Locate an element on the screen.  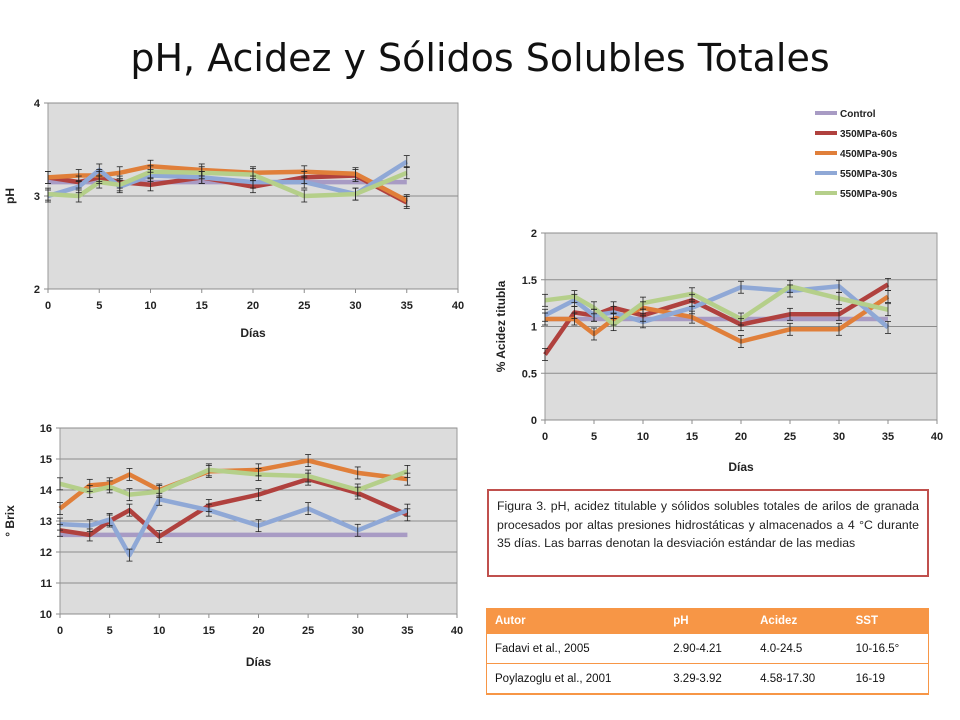
y-tick-label: 0 is located at coordinates (534, 421).